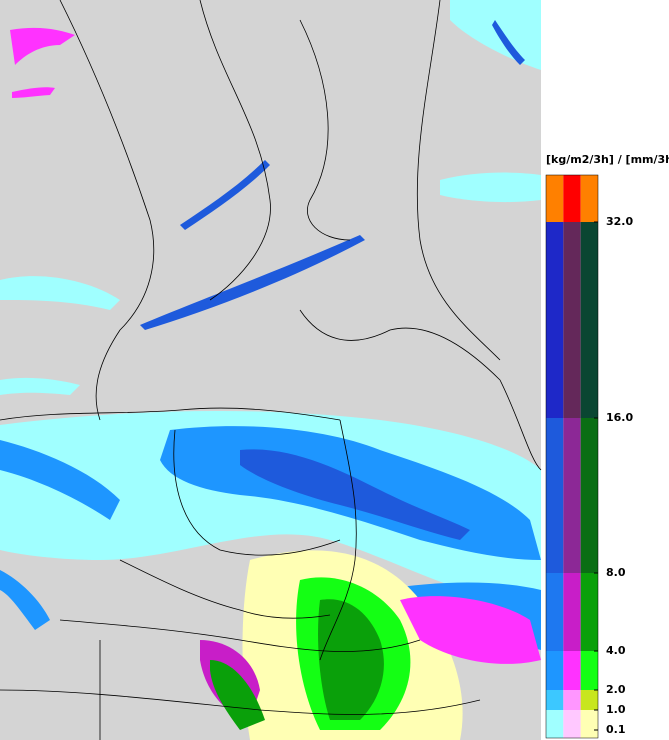 The image size is (669, 740). Describe the element at coordinates (616, 709) in the screenshot. I see `legend-tick-label: 1.0` at that location.